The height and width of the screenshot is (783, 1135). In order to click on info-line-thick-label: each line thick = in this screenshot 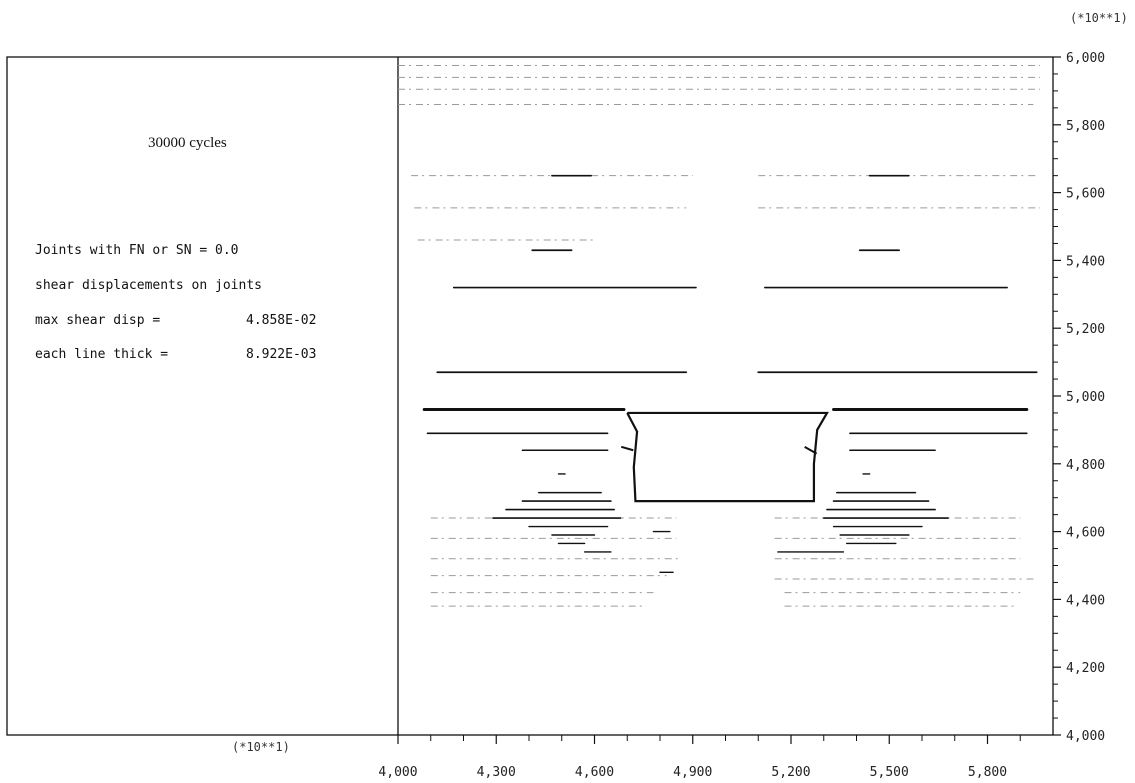, I will do `click(101, 354)`.